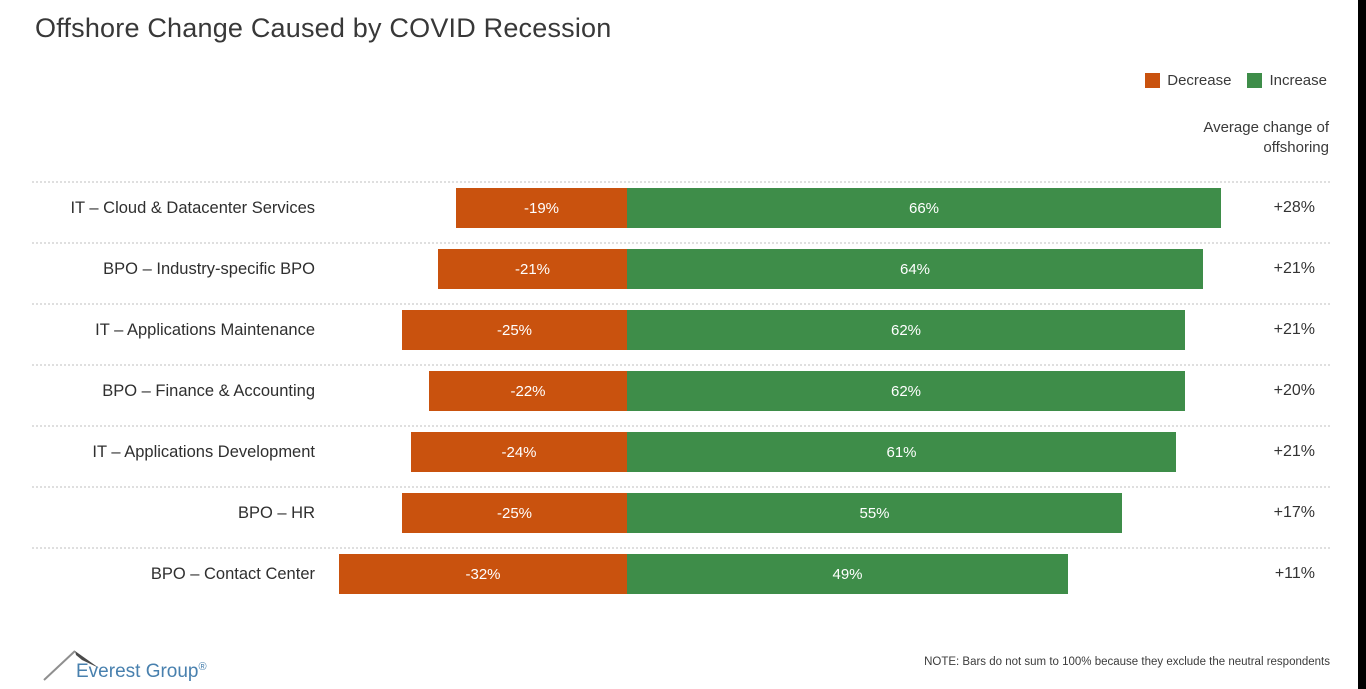  What do you see at coordinates (1298, 80) in the screenshot?
I see `legend-label-increase: Increase` at bounding box center [1298, 80].